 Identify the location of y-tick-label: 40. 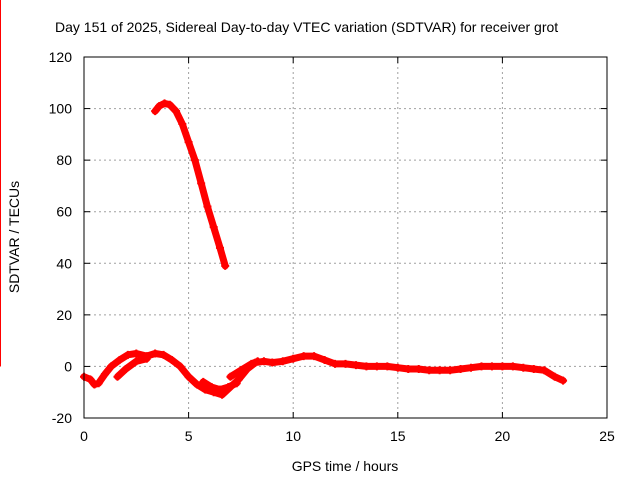
(64, 263).